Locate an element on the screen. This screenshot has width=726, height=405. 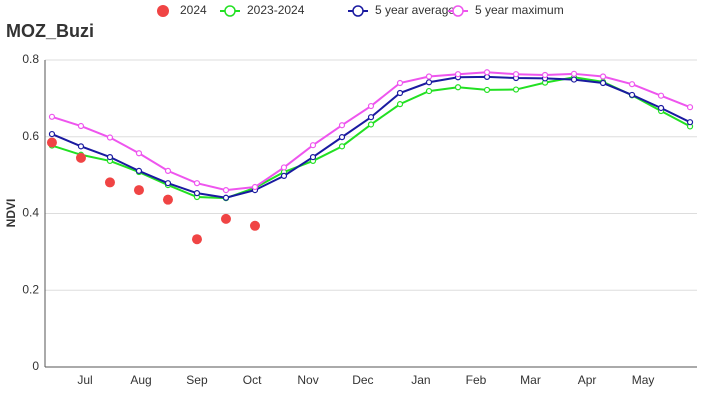
x-tick-label: Mar is located at coordinates (530, 380).